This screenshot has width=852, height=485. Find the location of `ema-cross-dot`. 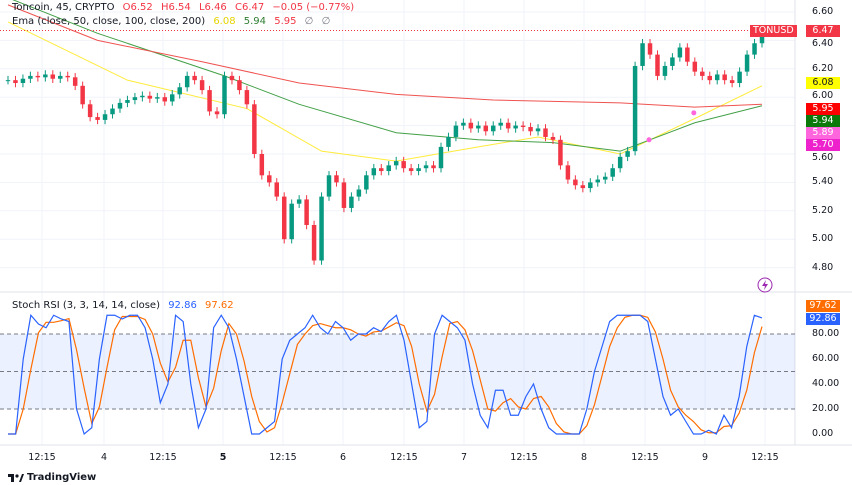

ema-cross-dot is located at coordinates (649, 140).